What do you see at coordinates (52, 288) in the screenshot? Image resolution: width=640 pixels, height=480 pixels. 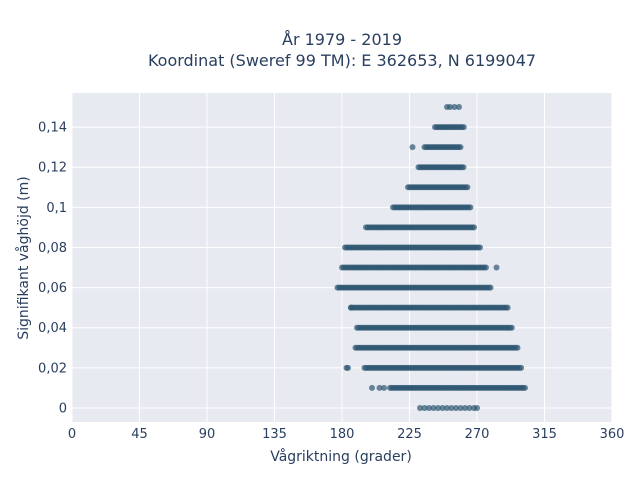 I see `y-tick-label: 0,06` at bounding box center [52, 288].